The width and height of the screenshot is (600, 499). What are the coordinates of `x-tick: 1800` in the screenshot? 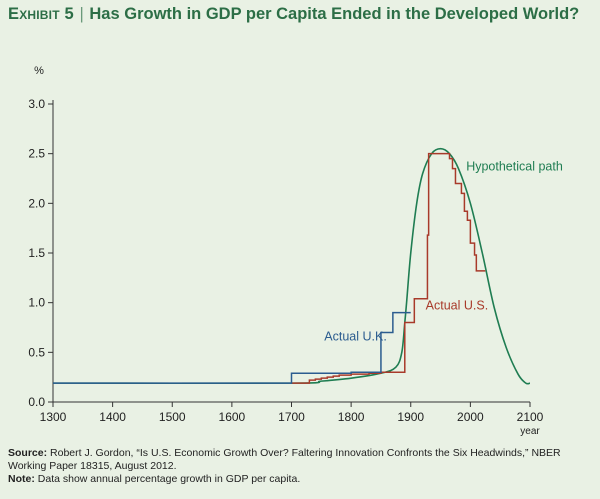 It's located at (351, 413).